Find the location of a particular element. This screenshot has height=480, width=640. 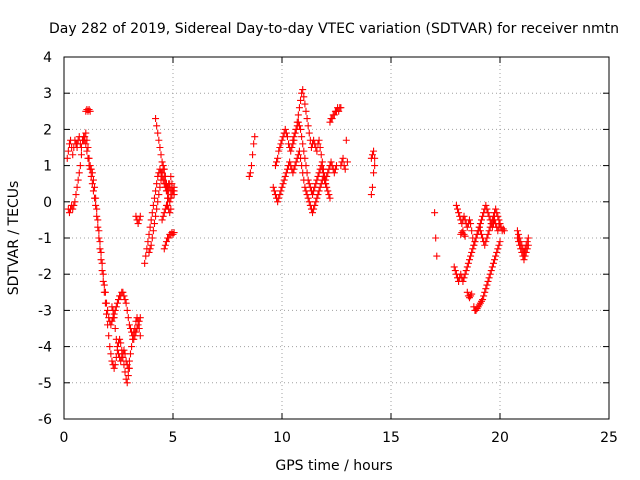

series-arc-w is located at coordinates (477, 245).